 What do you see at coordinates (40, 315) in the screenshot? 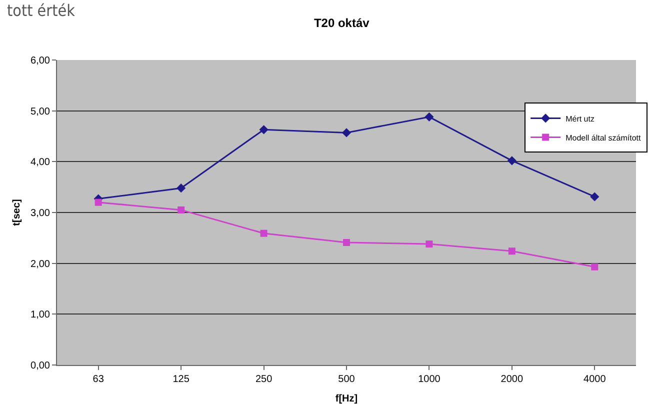
I see `y-tick-label: 1,00` at bounding box center [40, 315].